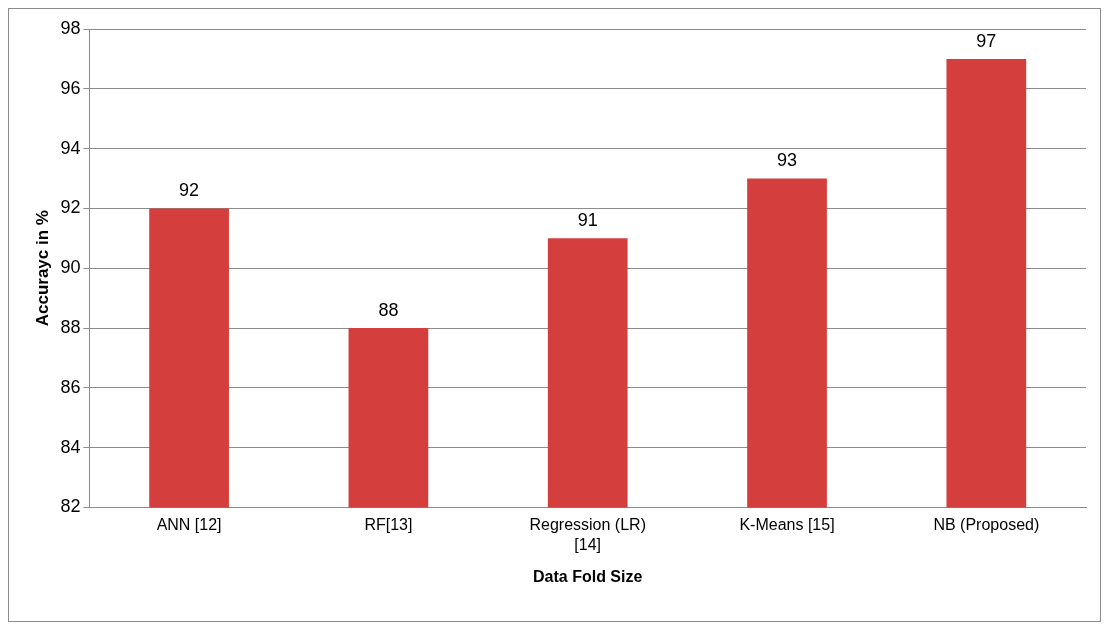 The height and width of the screenshot is (630, 1109). What do you see at coordinates (787, 160) in the screenshot?
I see `data-label: 93` at bounding box center [787, 160].